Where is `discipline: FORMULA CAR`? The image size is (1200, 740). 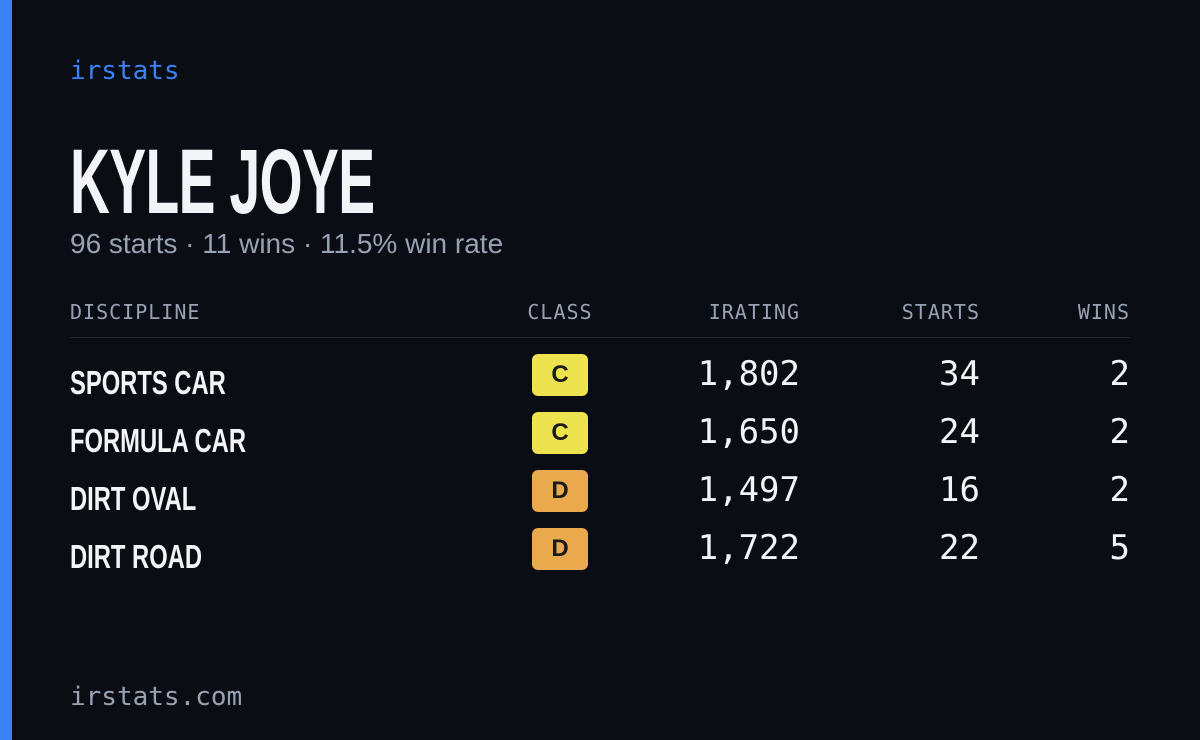
discipline: FORMULA CAR is located at coordinates (158, 440).